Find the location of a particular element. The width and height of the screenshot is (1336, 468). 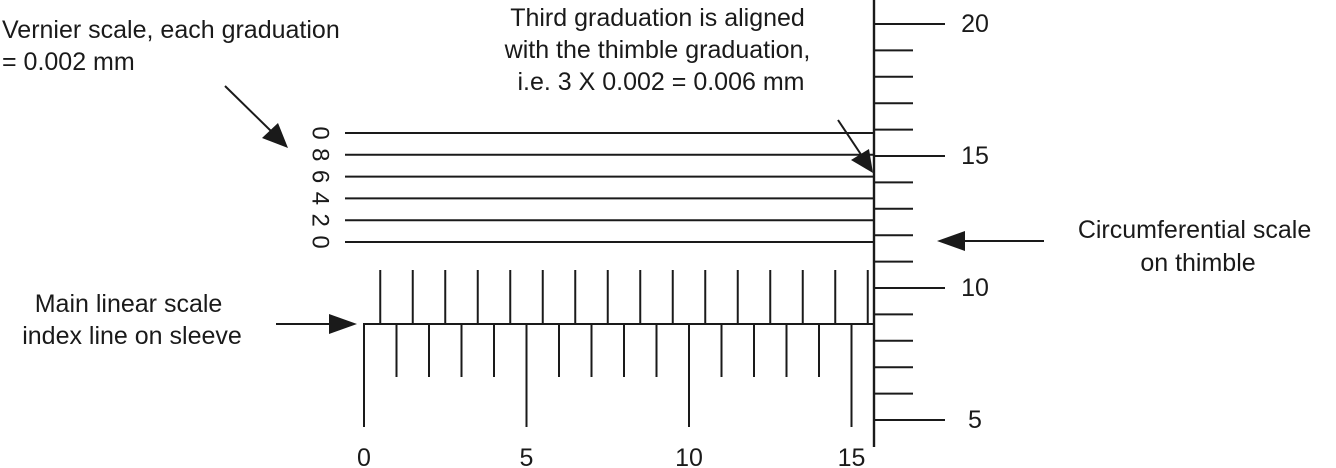

circumferential-label-line-1: Circumferential scale is located at coordinates (1194, 230).